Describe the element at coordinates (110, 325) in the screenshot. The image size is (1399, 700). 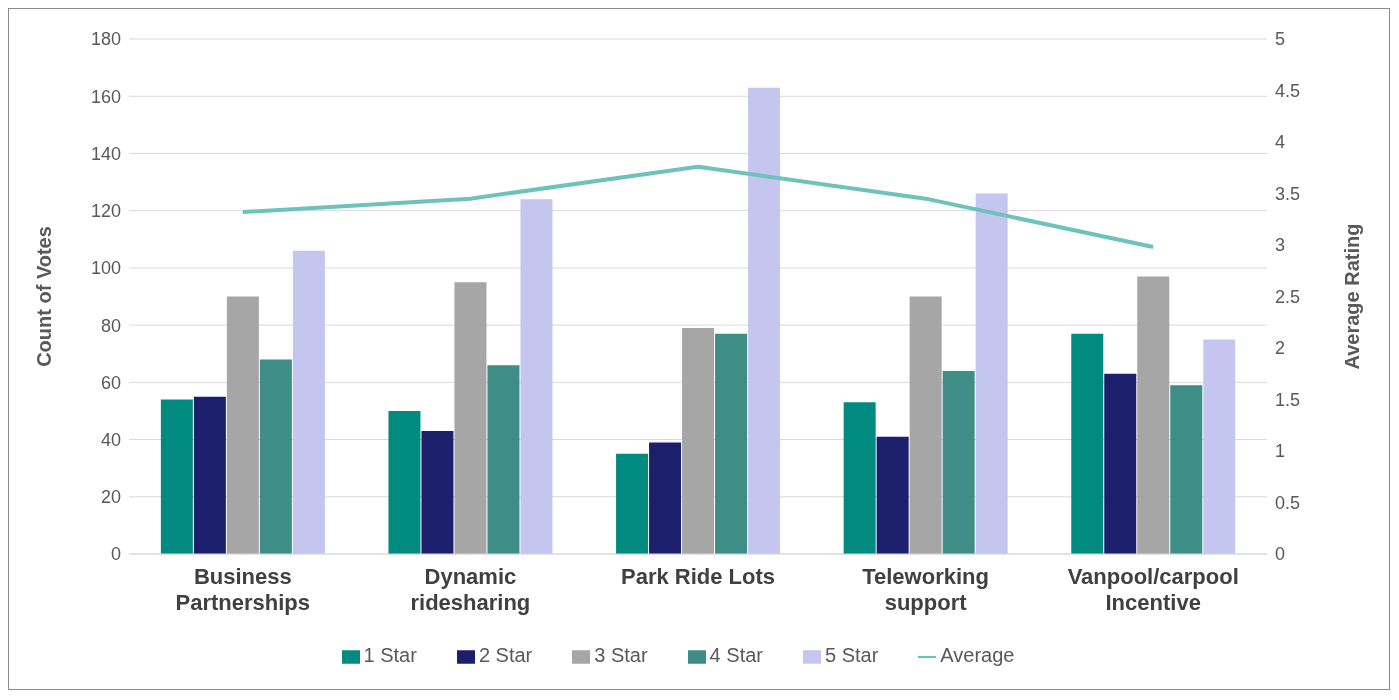
I see `y-tick-label: 80` at that location.